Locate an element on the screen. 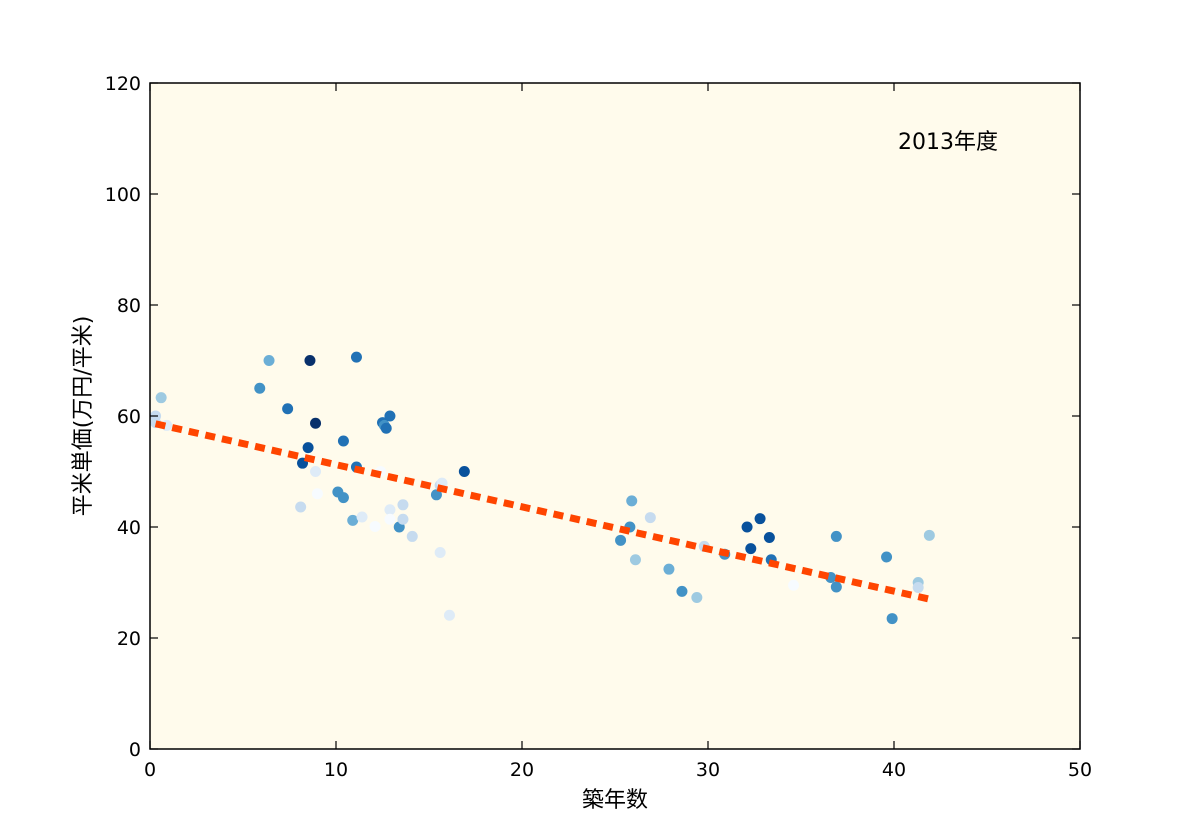 This screenshot has width=1200, height=833. x-tick-label: 30 is located at coordinates (708, 770).